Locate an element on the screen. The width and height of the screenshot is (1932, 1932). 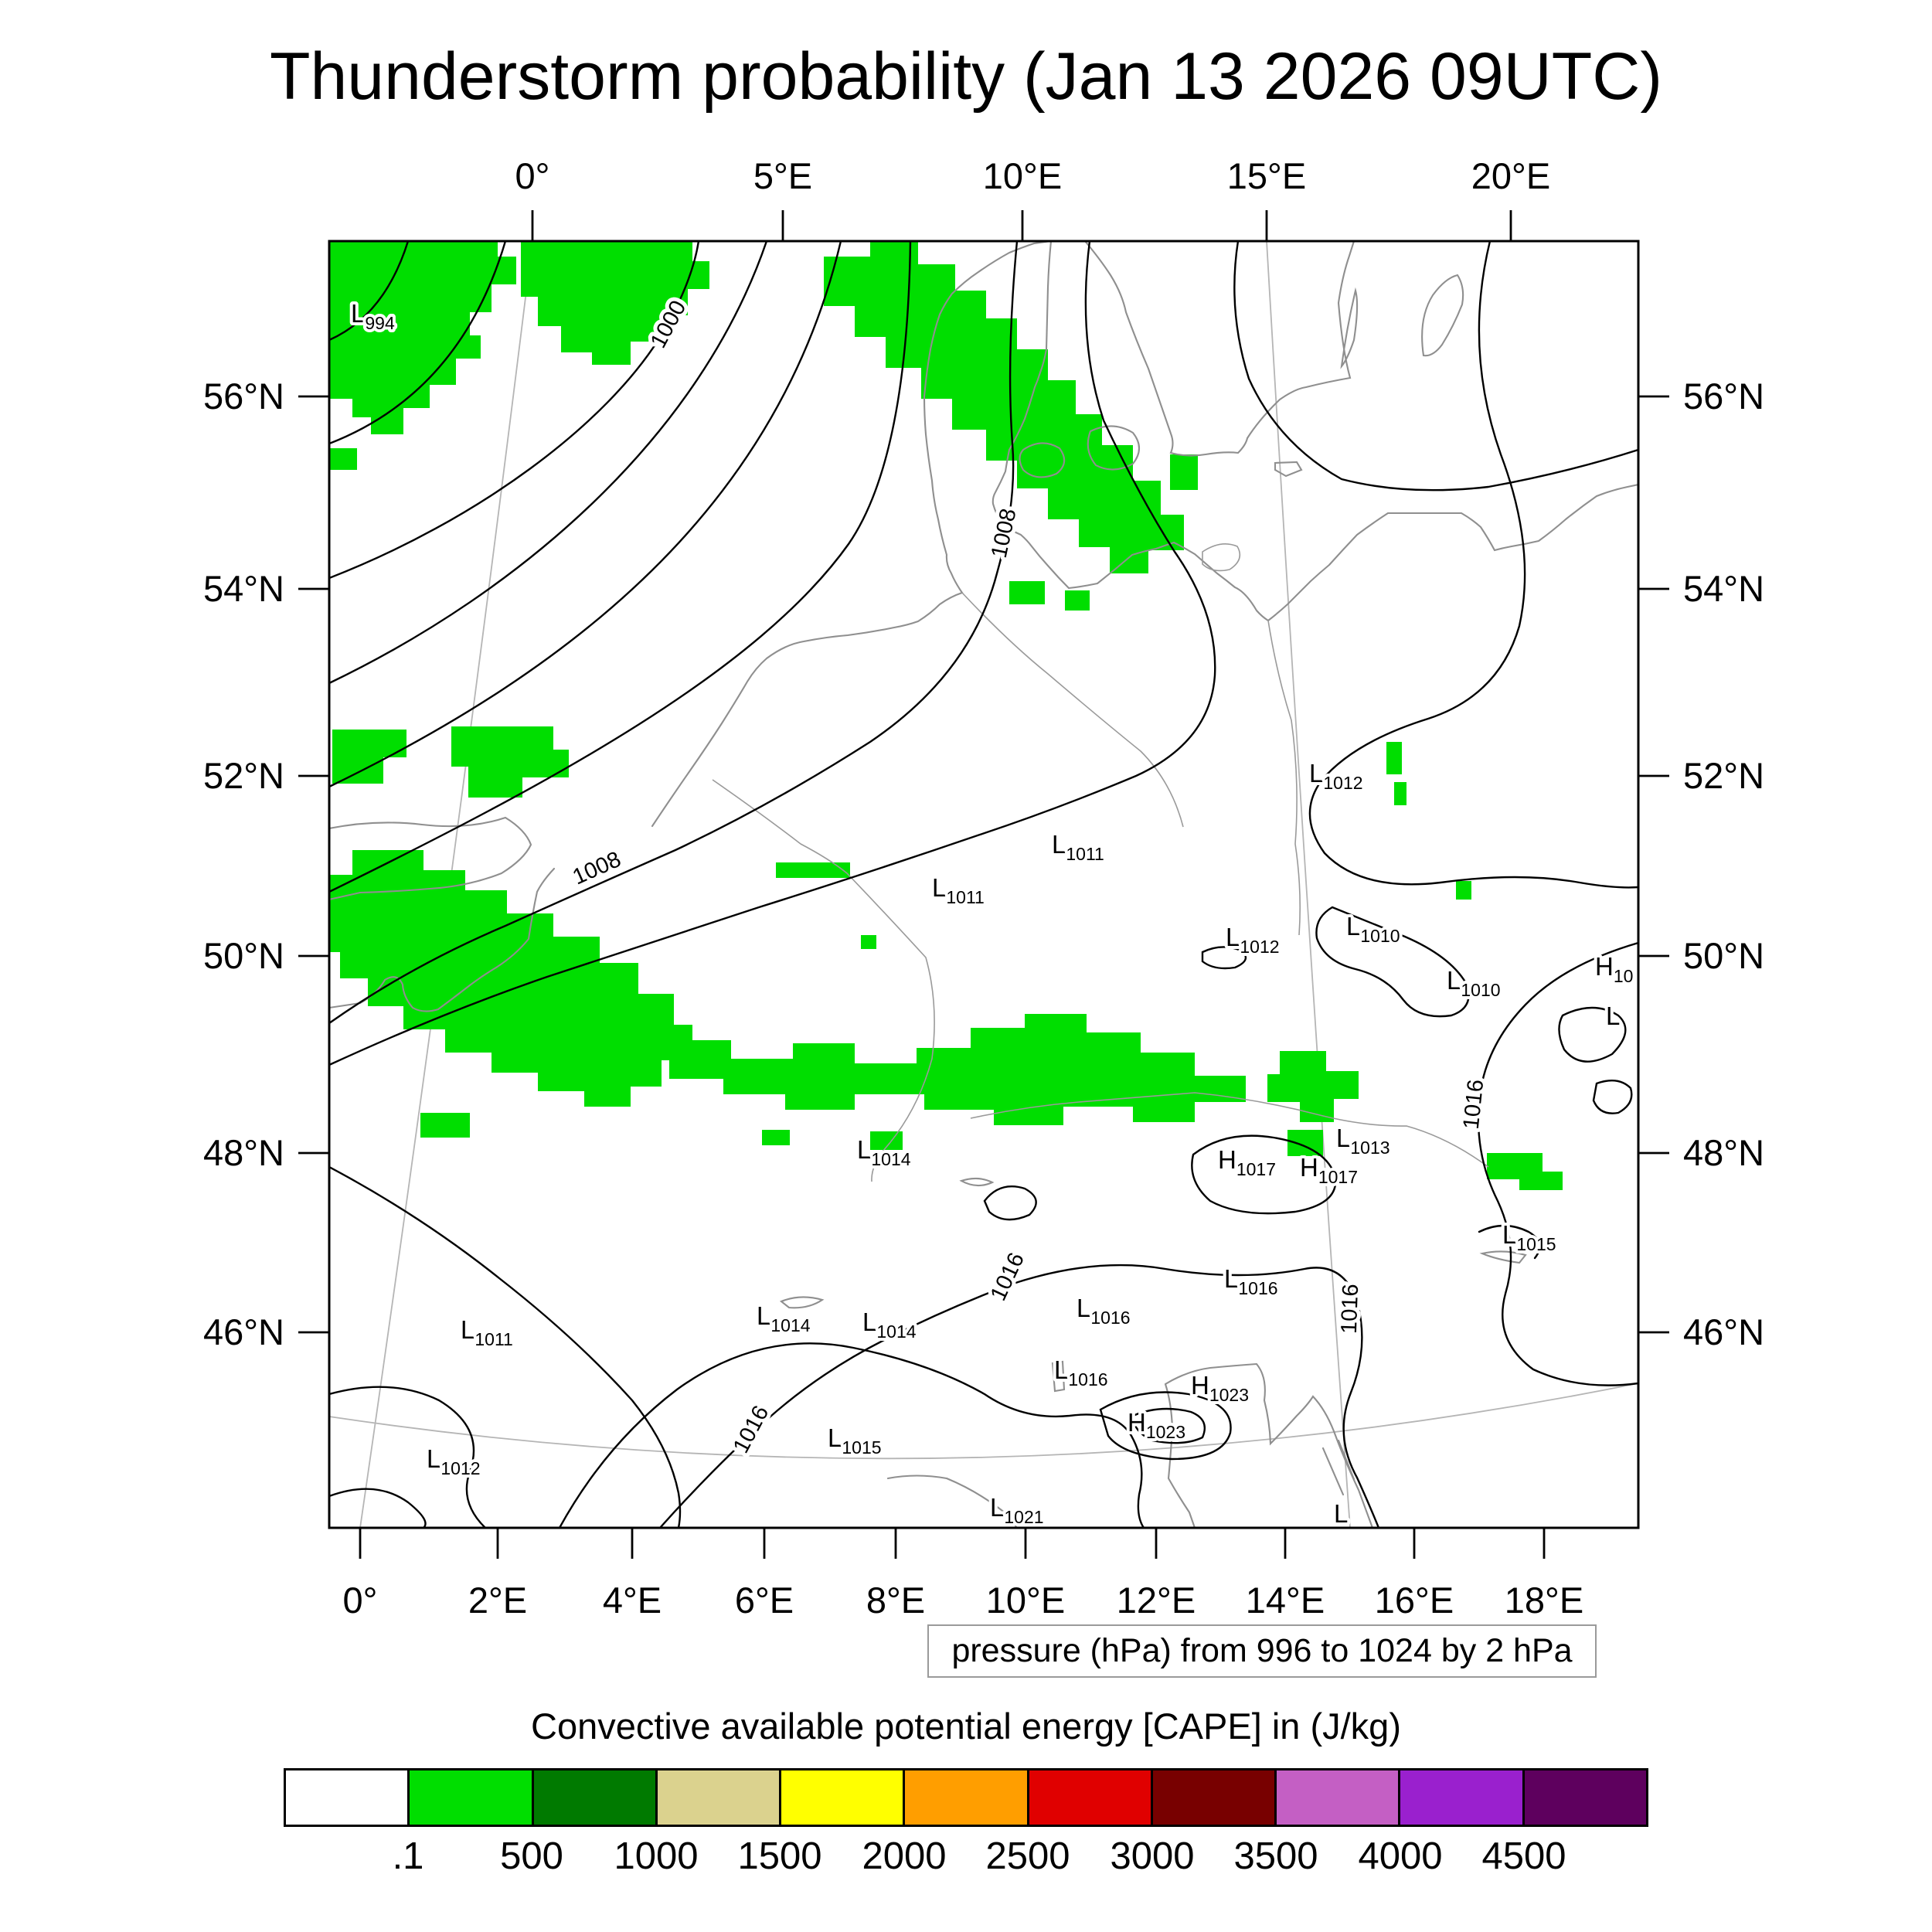
y-axis-left-label: 56°N is located at coordinates (244, 396).